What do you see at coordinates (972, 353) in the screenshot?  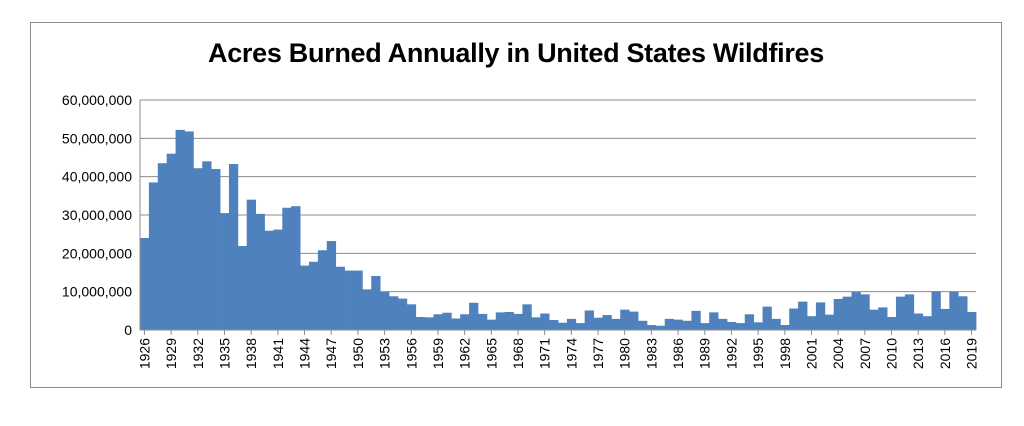 I see `x-tick-label: 2019` at bounding box center [972, 353].